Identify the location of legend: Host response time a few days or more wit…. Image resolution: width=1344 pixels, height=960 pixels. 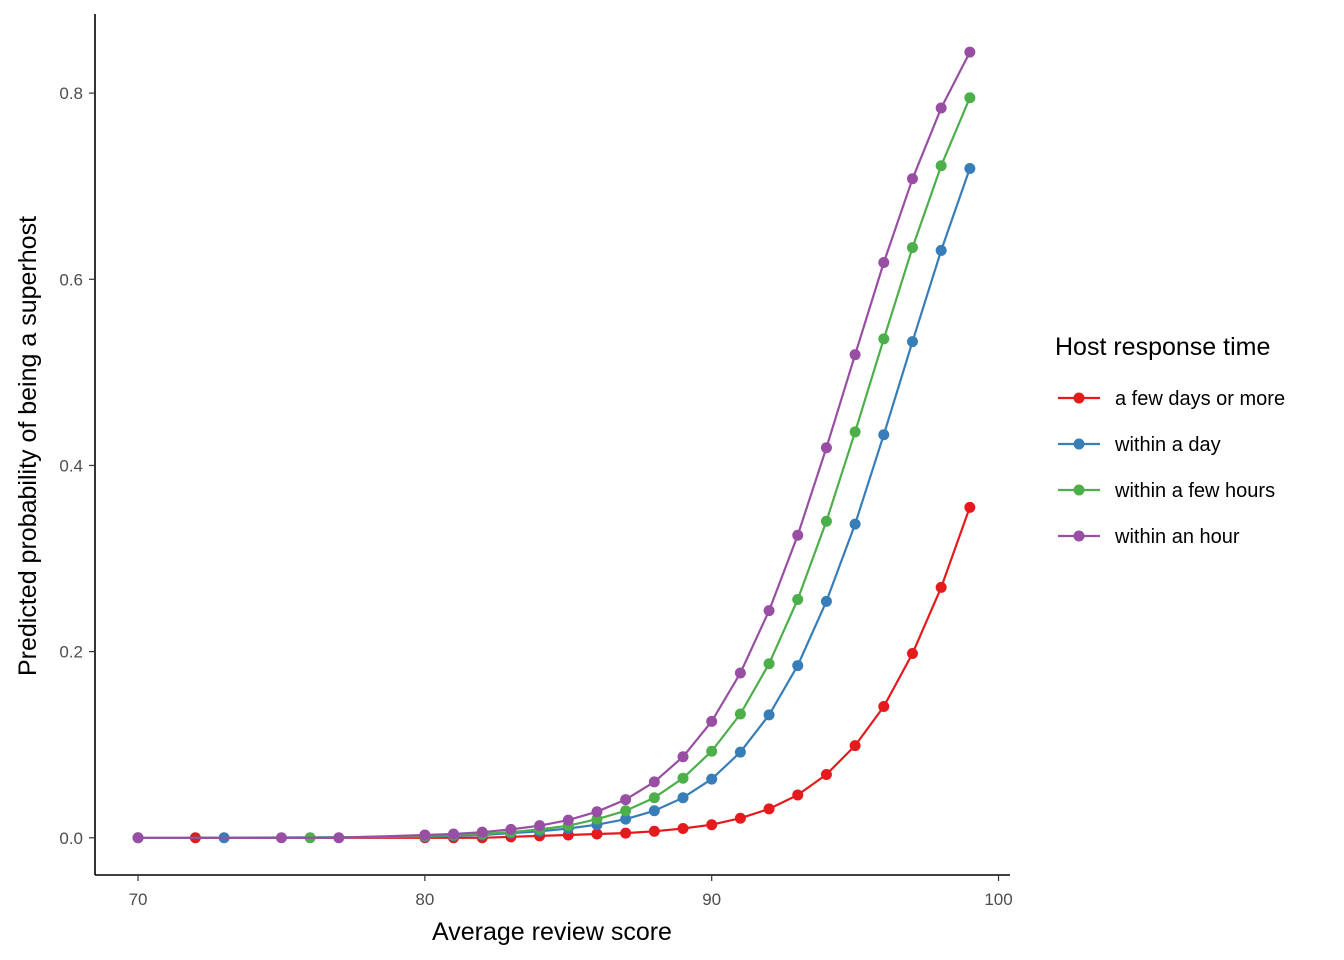
(1170, 440).